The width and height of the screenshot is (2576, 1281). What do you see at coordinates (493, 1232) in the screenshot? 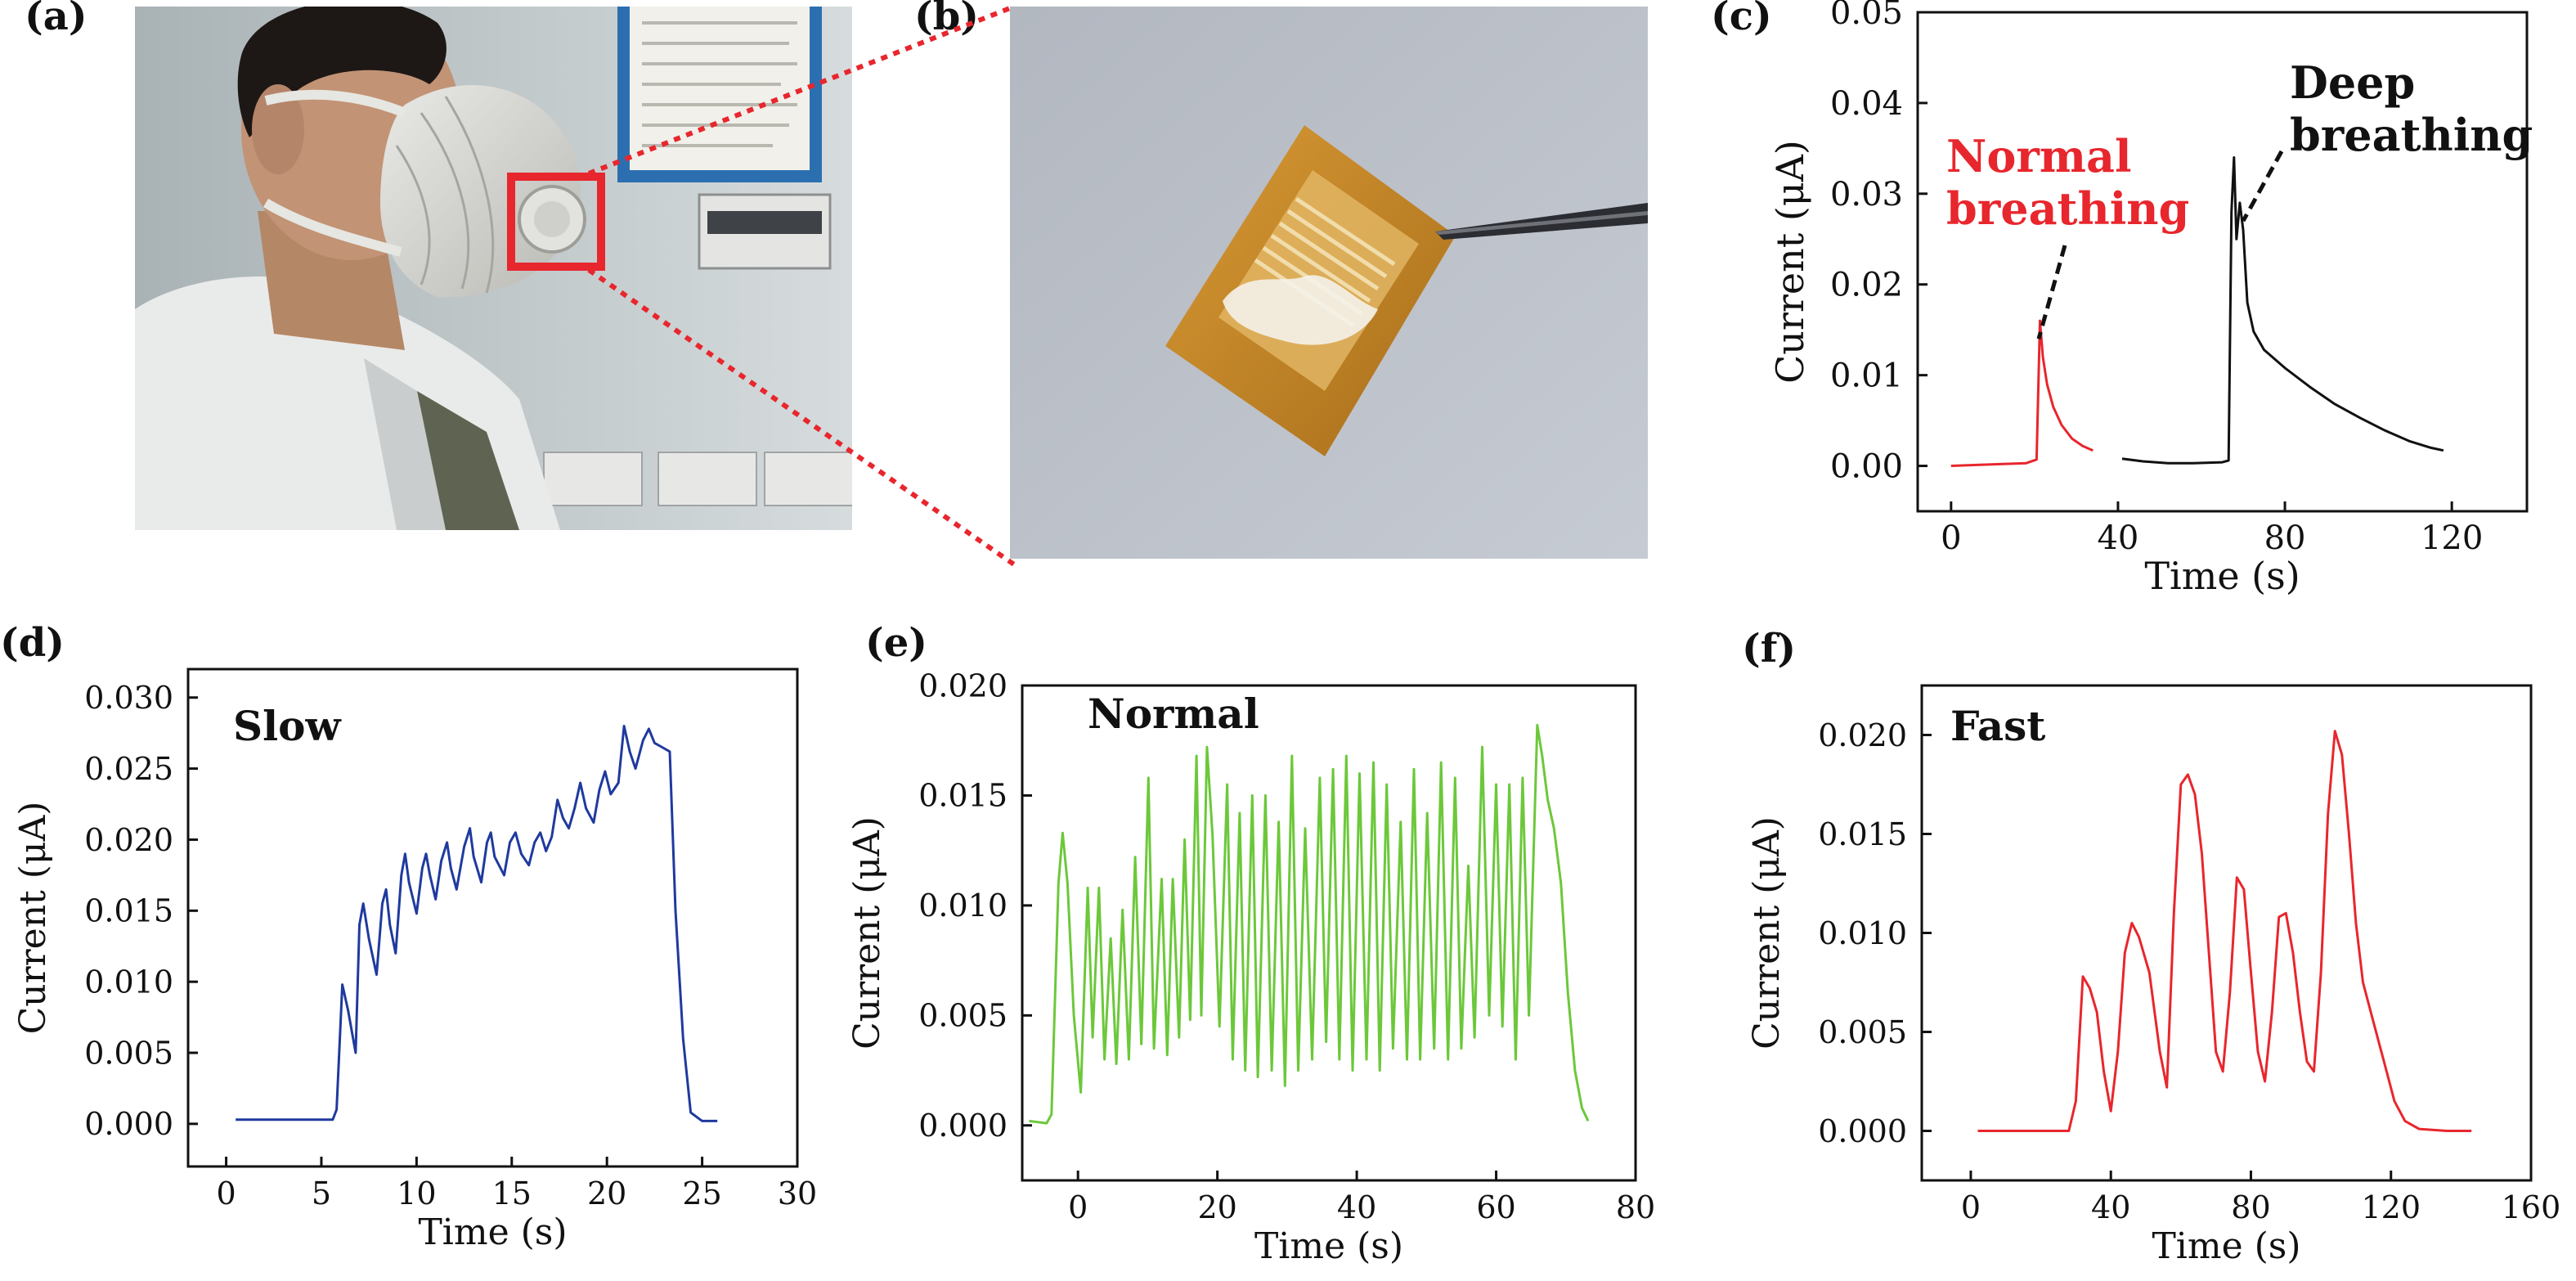
I see `x-axis-label-d: Time (s)` at bounding box center [493, 1232].